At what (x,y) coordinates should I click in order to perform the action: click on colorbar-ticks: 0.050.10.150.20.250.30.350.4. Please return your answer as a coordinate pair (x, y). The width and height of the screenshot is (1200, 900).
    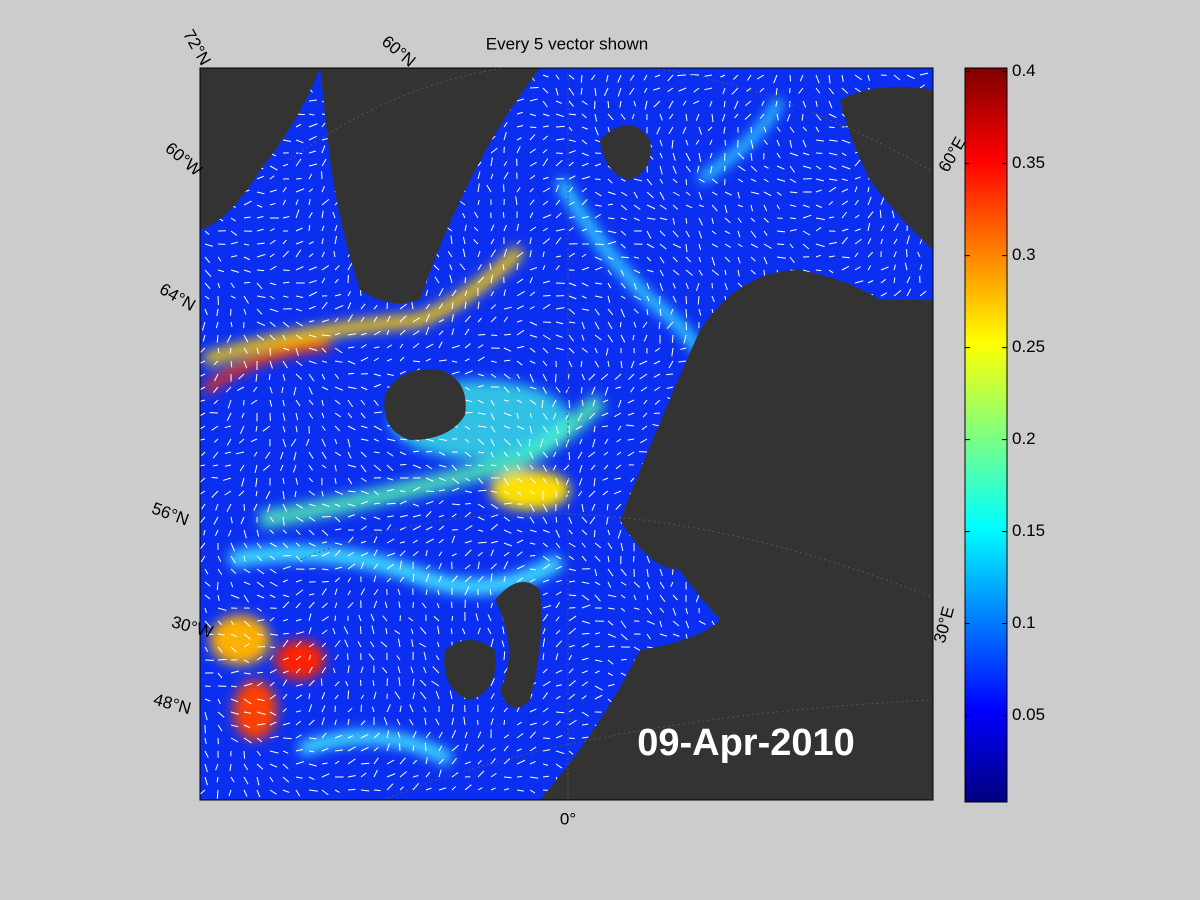
    Looking at the image, I should click on (1005, 392).